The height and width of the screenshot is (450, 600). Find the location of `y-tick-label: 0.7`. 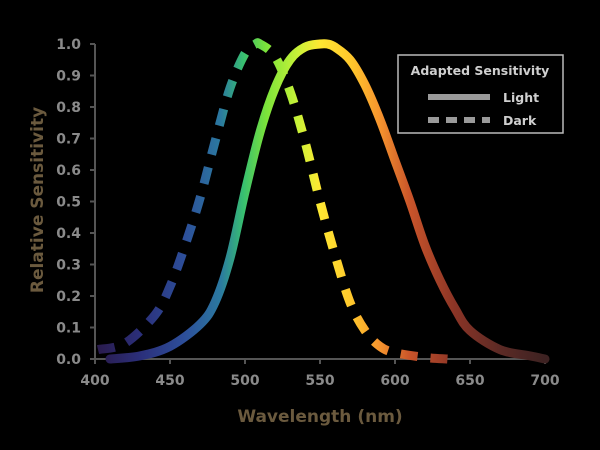

y-tick-label: 0.7 is located at coordinates (68, 140).